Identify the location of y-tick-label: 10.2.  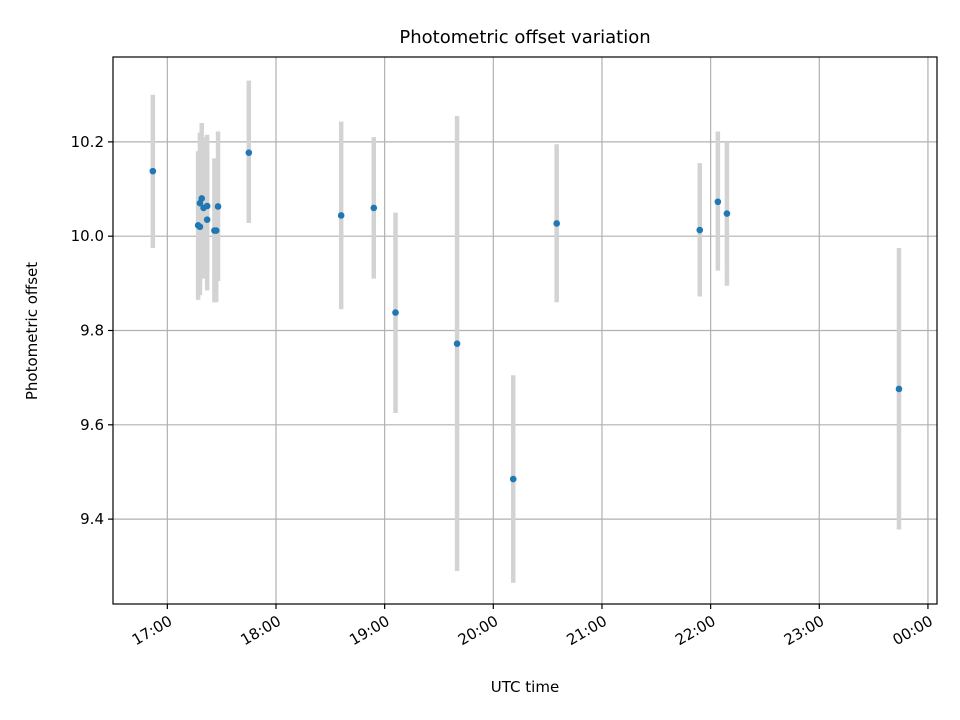
(87, 142).